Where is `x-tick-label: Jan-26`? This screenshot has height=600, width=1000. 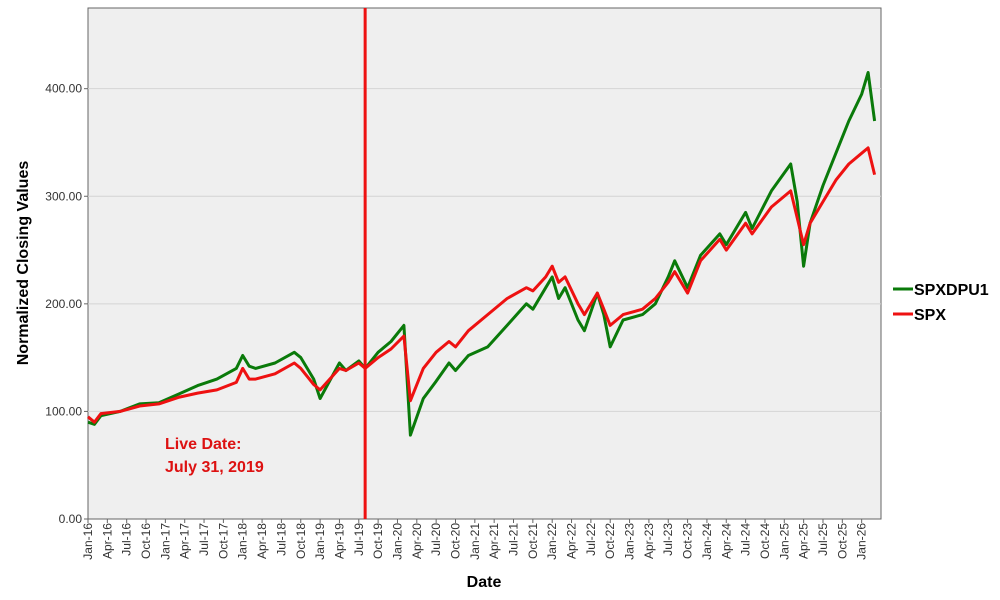 x-tick-label: Jan-26 is located at coordinates (862, 541).